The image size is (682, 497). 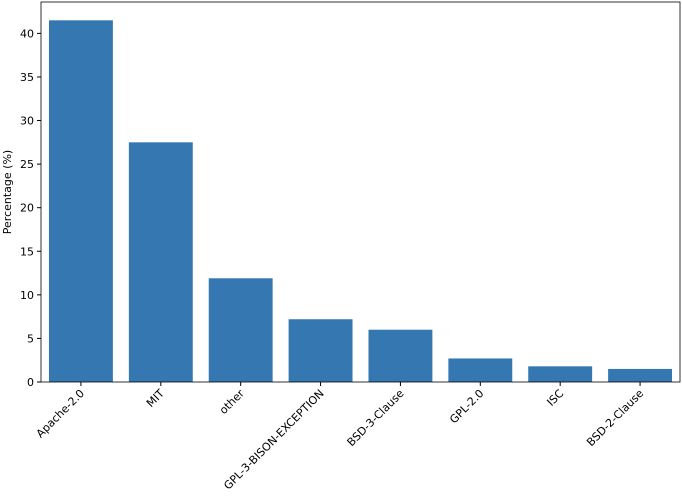 I want to click on y-tick-label: 30, so click(x=27, y=121).